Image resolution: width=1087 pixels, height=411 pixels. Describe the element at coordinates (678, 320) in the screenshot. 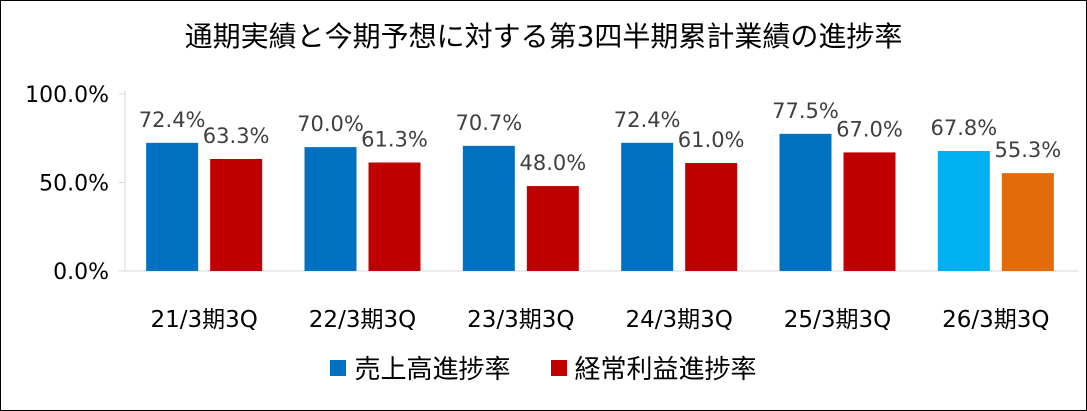

I see `x-tick-label: 24/3期3Q` at that location.